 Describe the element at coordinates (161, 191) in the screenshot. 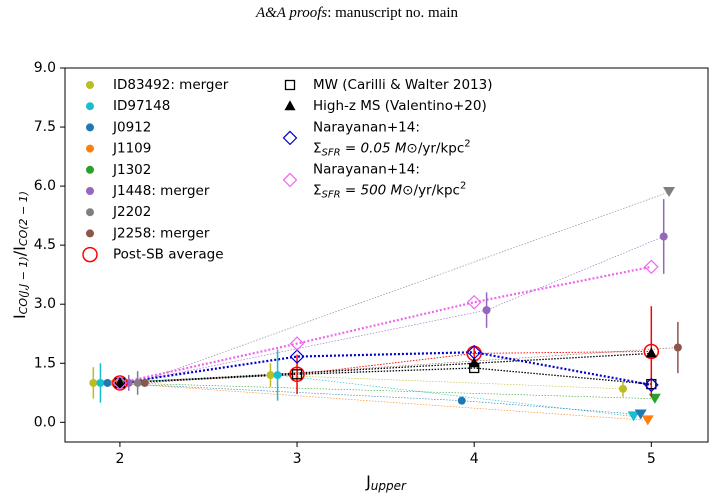

I see `legend-label: J1448: merger` at that location.